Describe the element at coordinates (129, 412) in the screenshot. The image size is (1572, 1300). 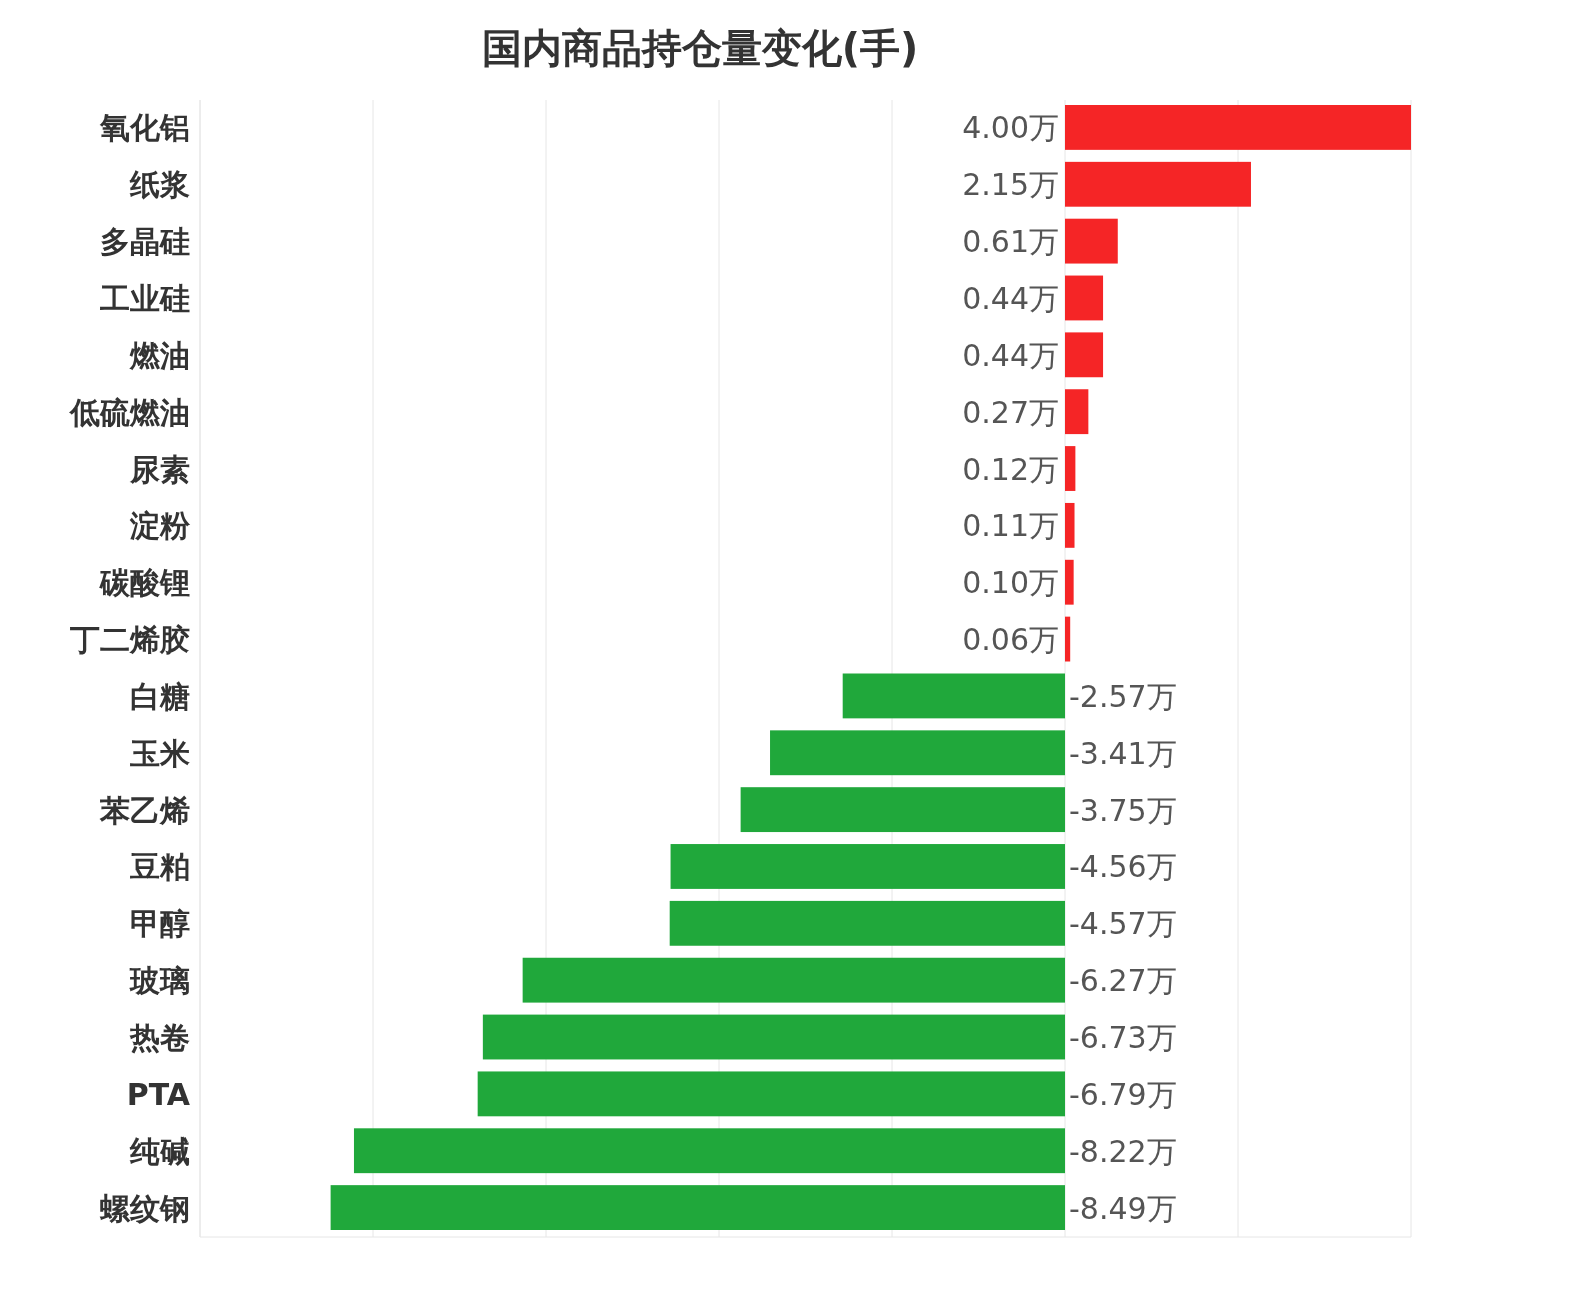
I see `y-tick-label: 低硫燃油` at that location.